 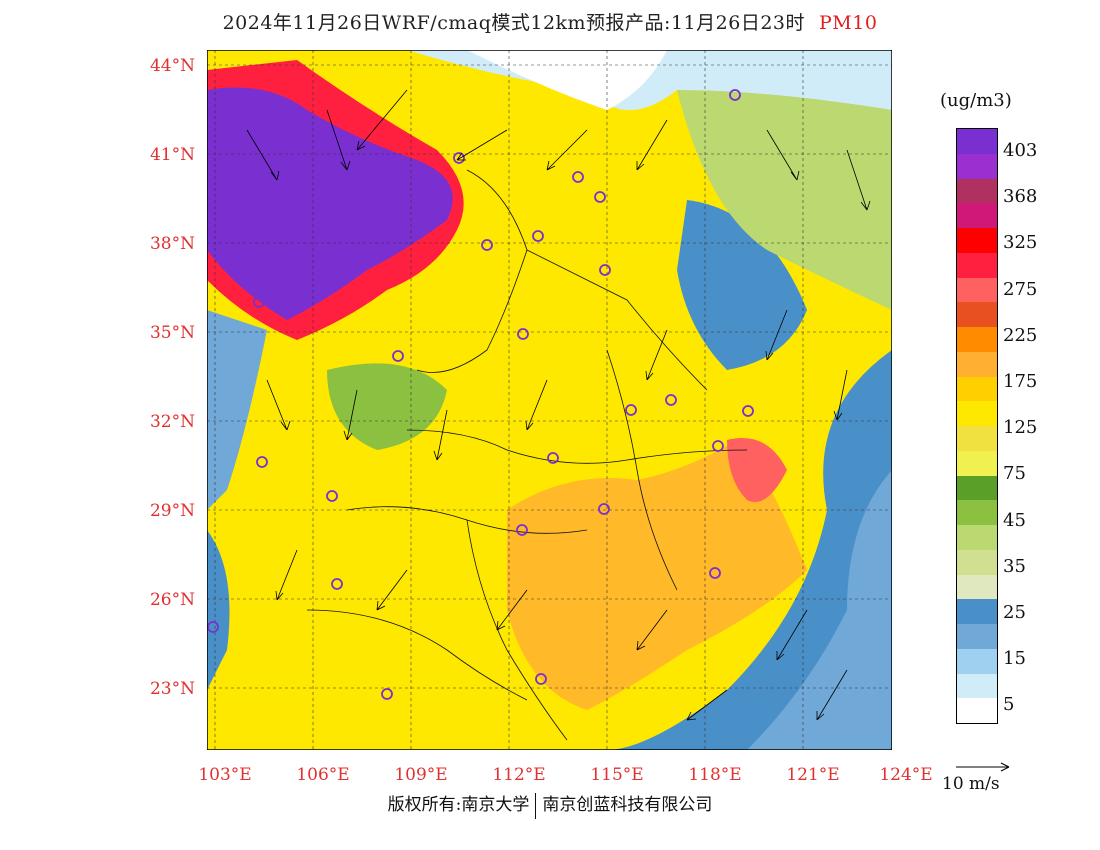 What do you see at coordinates (1020, 335) in the screenshot?
I see `colorbar-label: 225` at bounding box center [1020, 335].